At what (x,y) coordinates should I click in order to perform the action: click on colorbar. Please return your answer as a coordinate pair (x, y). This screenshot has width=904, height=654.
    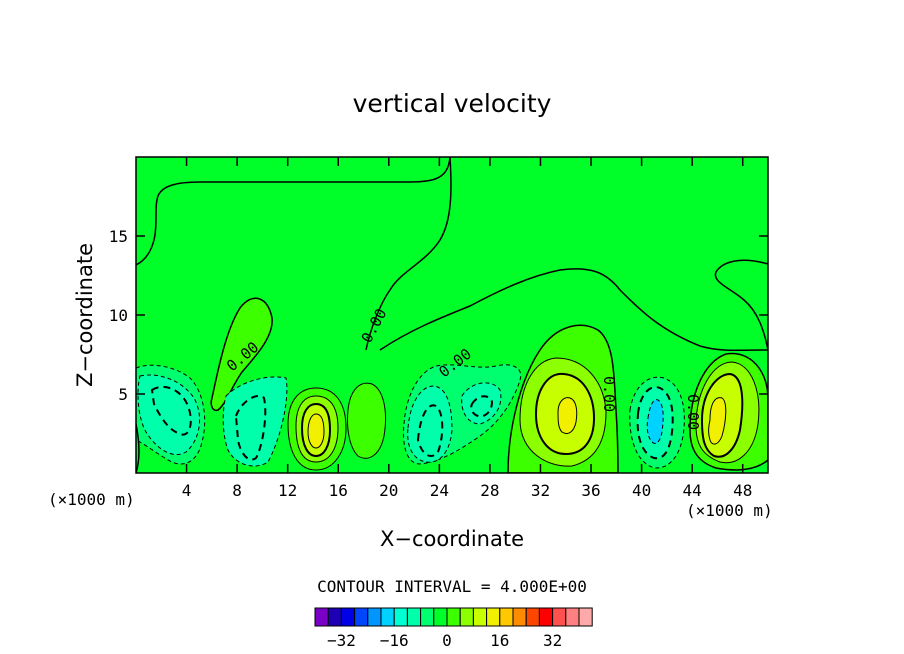
    Looking at the image, I should click on (453, 617).